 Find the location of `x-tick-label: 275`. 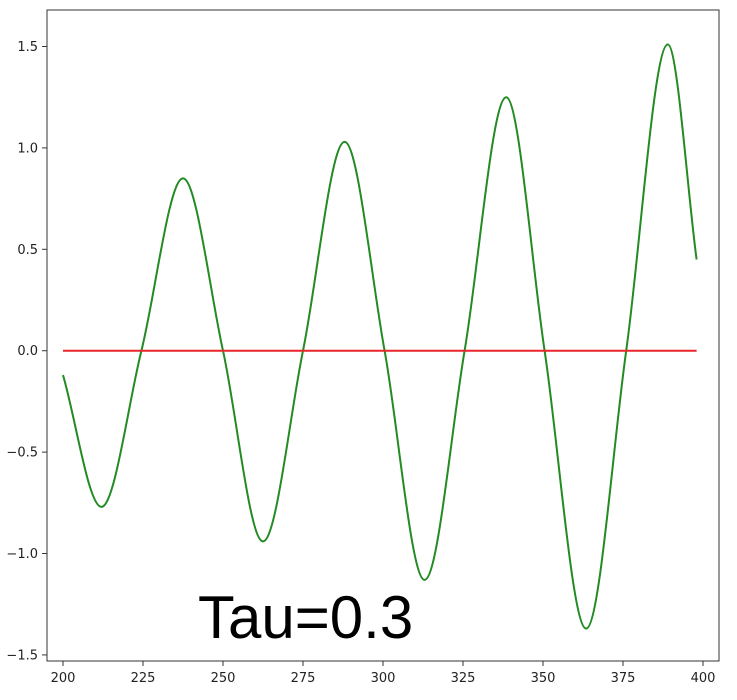

x-tick-label: 275 is located at coordinates (303, 678).